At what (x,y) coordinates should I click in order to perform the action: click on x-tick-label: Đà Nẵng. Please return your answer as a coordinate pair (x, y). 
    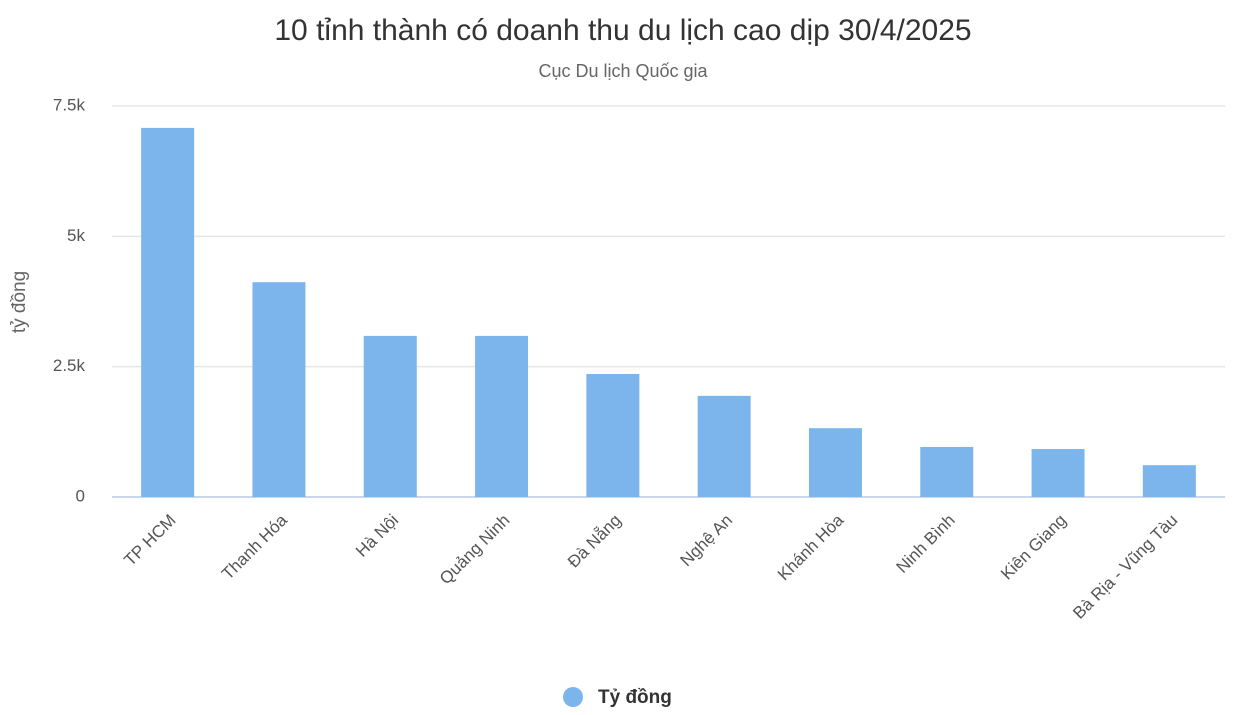
    Looking at the image, I should click on (594, 541).